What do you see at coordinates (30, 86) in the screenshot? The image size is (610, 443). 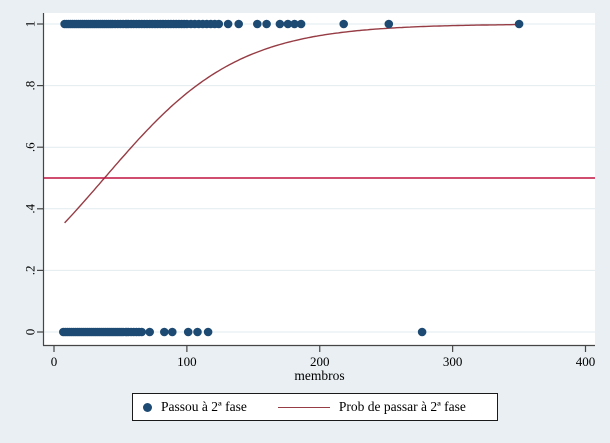 I see `y-tick-label: .8` at bounding box center [30, 86].